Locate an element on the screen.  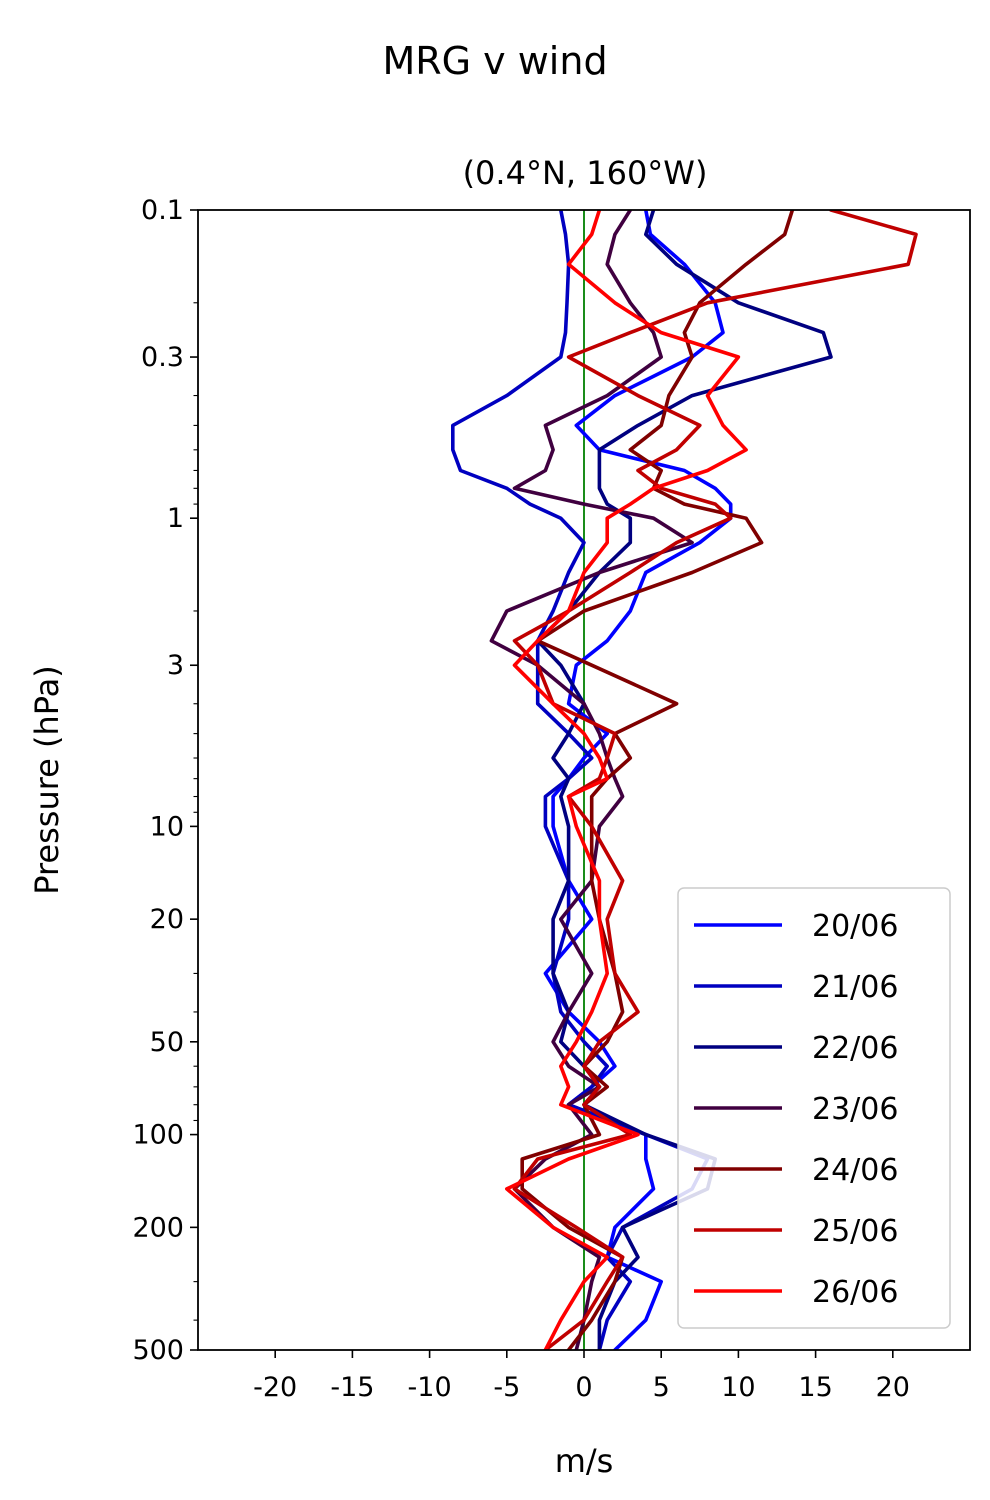
x-tick-label: -5 is located at coordinates (506, 1387).